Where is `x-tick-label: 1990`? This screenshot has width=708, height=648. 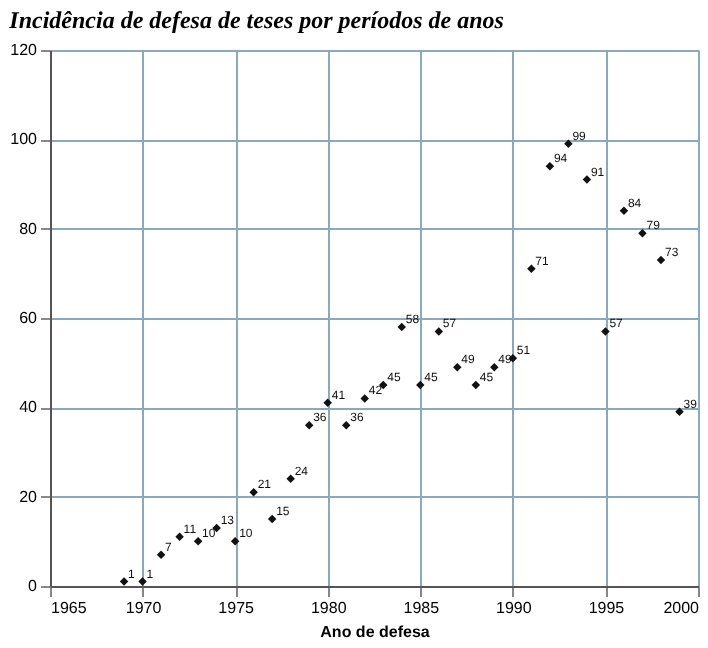 x-tick-label: 1990 is located at coordinates (514, 608).